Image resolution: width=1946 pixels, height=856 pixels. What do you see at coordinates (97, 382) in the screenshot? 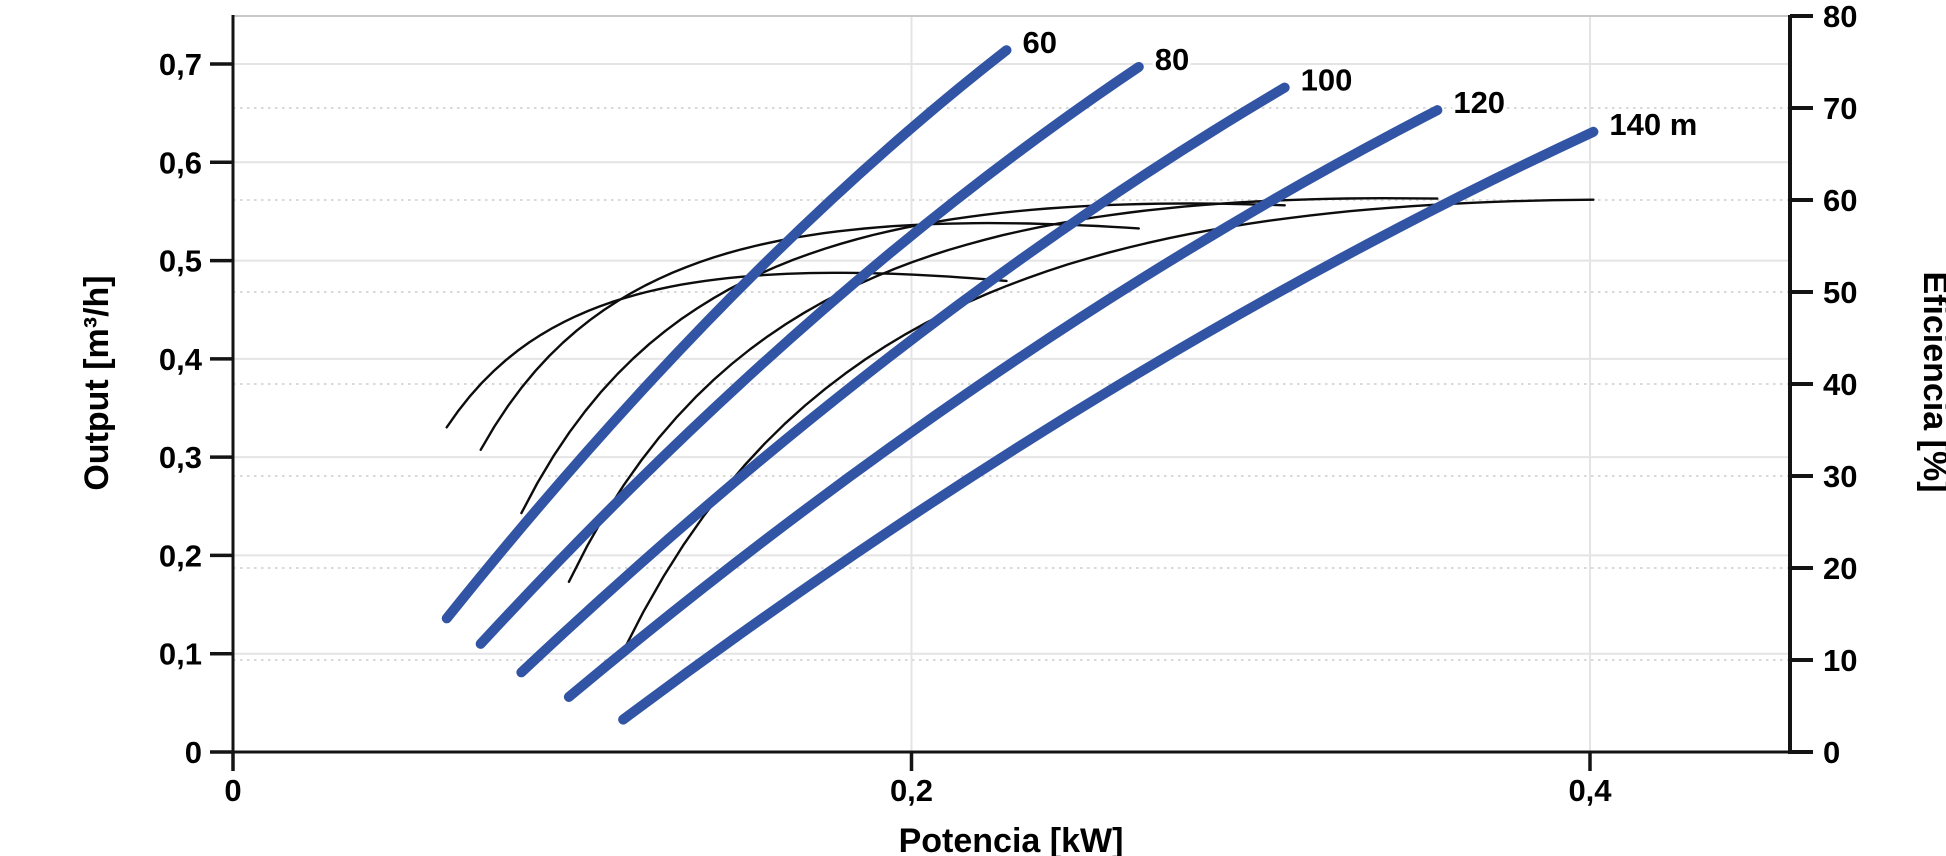
I see `y-axis-left-title: Output [m³/h]` at bounding box center [97, 382].